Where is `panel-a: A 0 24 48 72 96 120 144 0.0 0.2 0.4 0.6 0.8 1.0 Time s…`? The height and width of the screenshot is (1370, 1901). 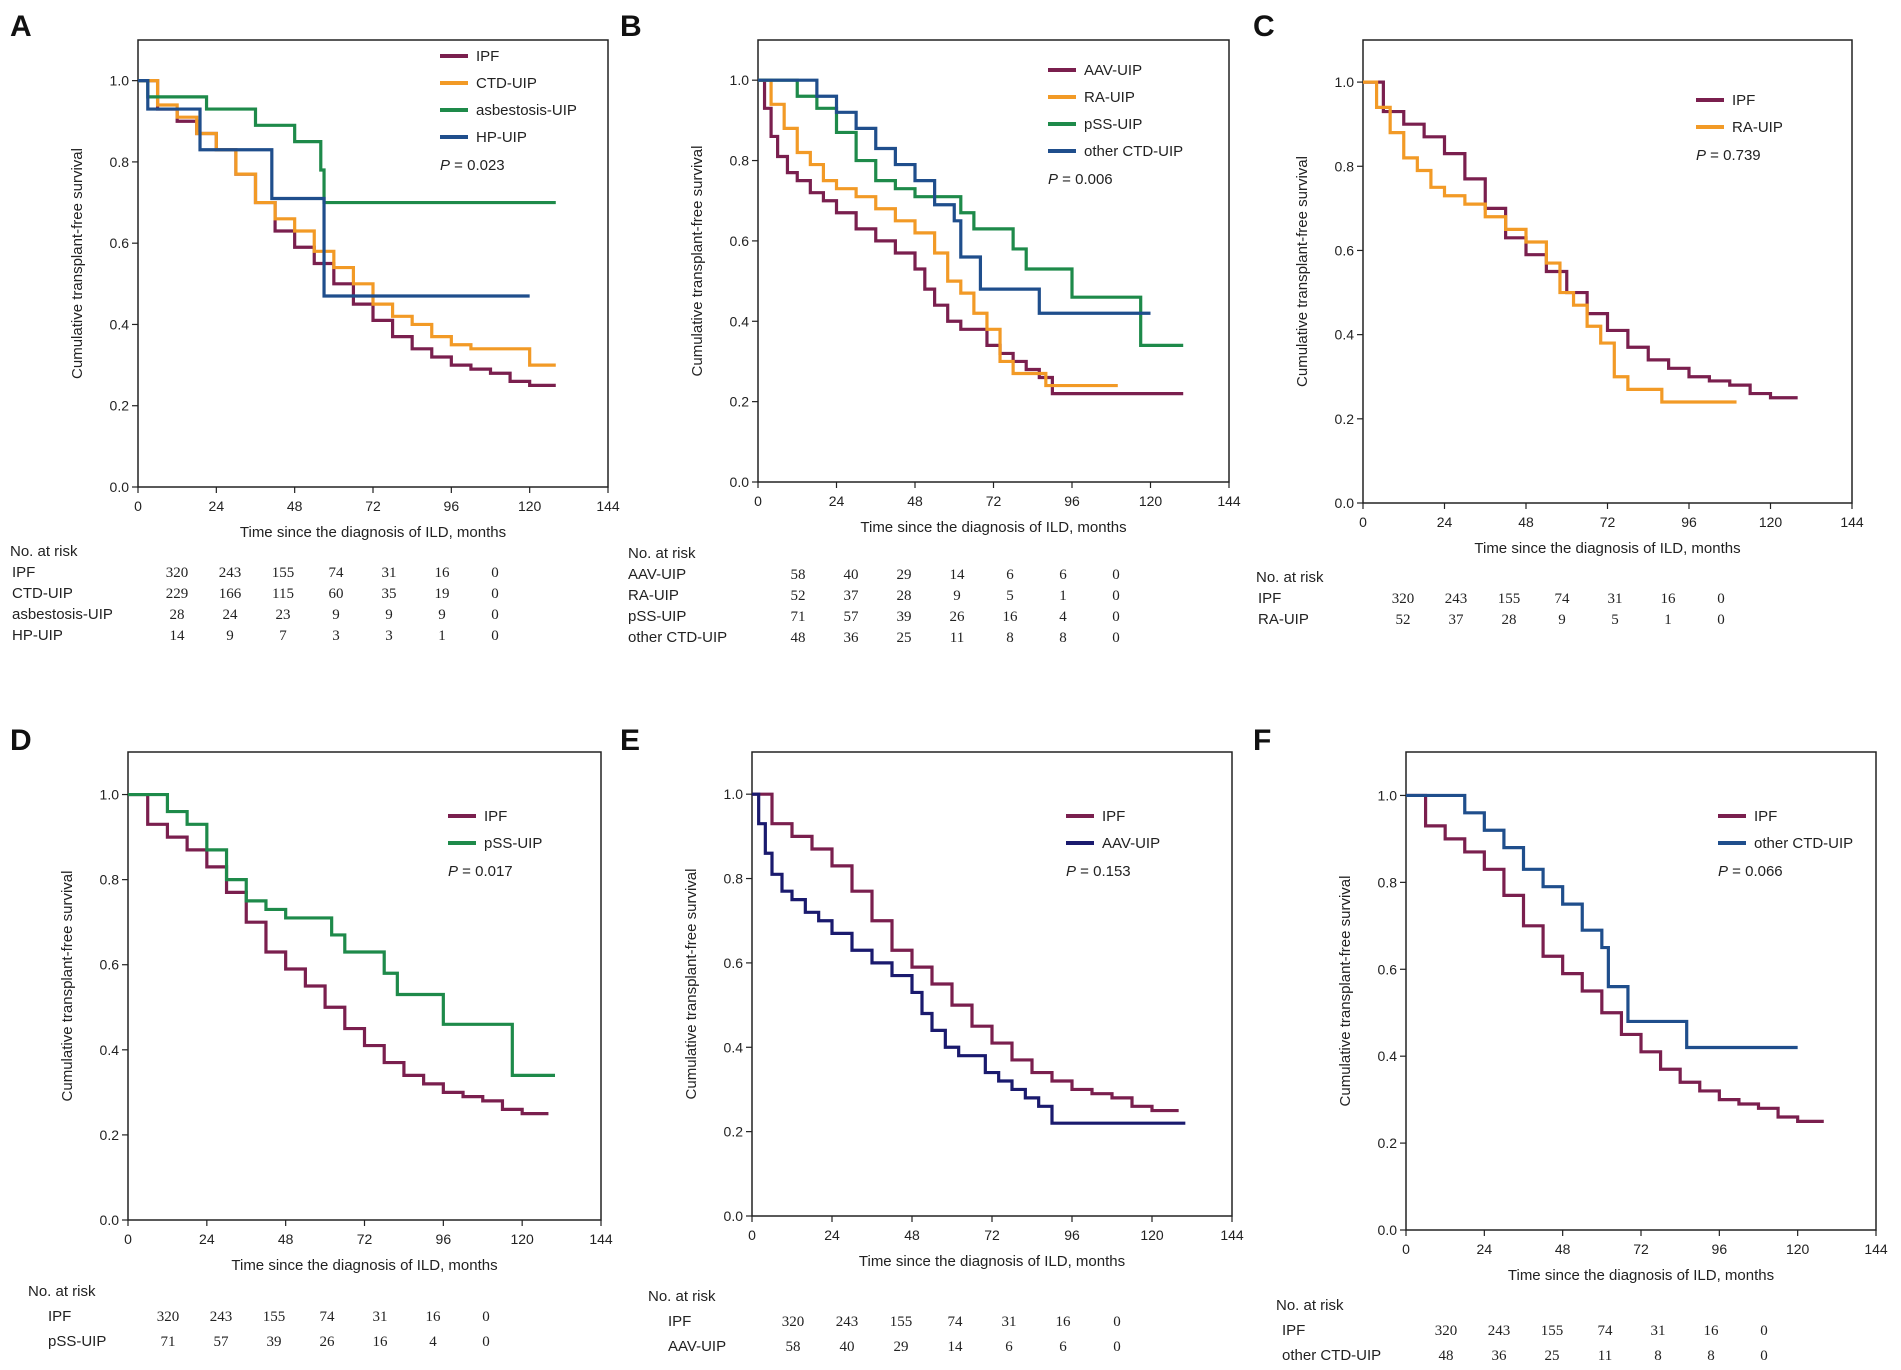
panel-a: A 0 24 48 72 96 120 144 0.0 0.2 0.4 0.6 0.8 1.0 Time s… is located at coordinates (315, 327).